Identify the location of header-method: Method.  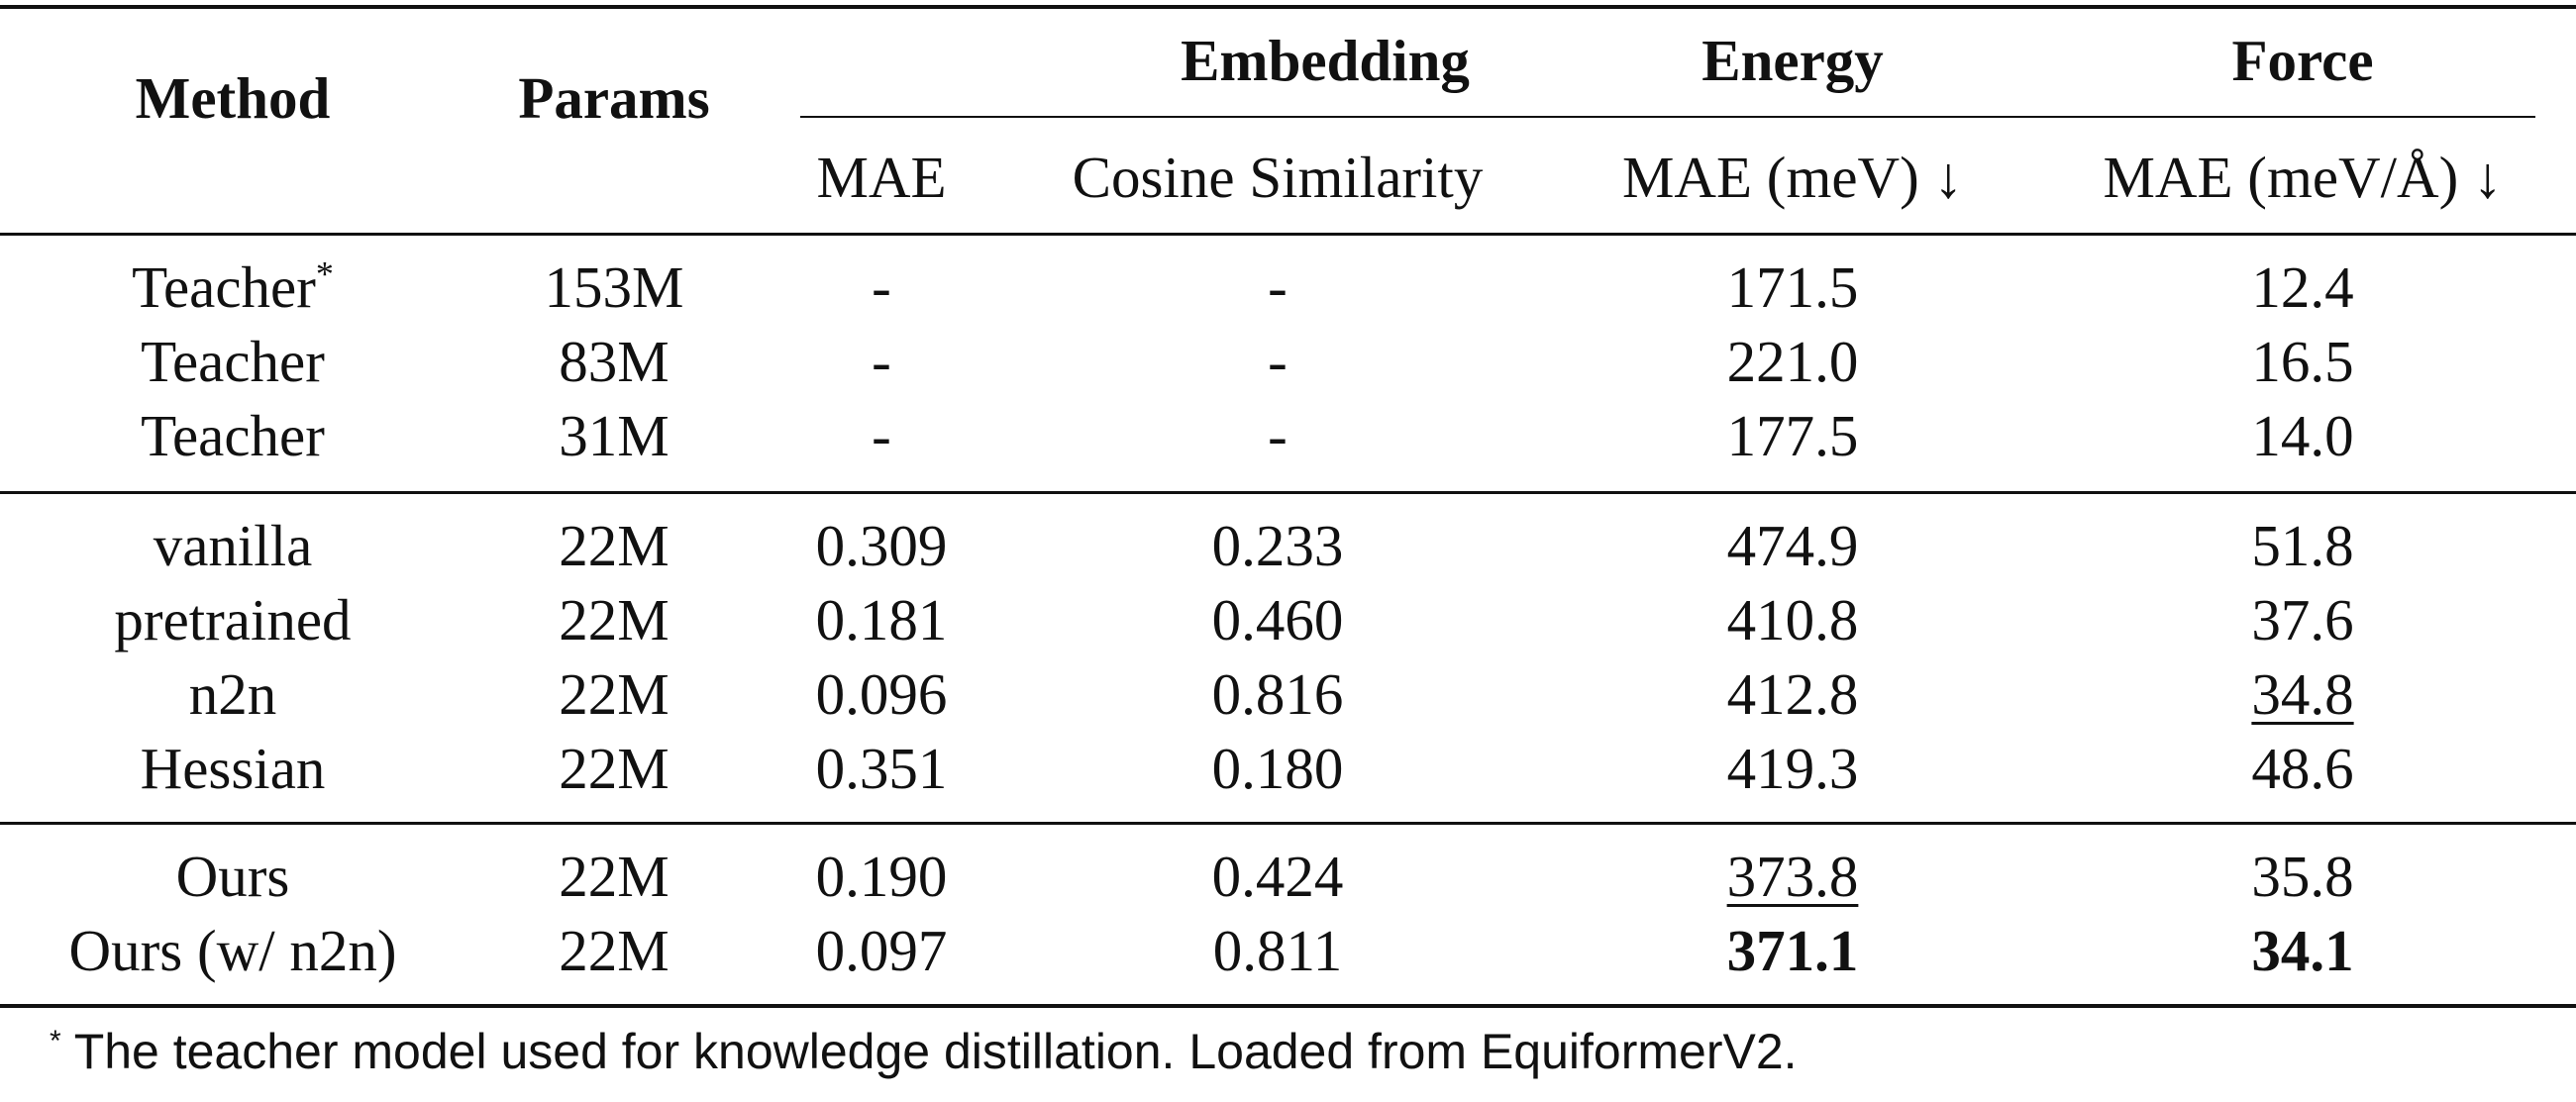
(233, 98).